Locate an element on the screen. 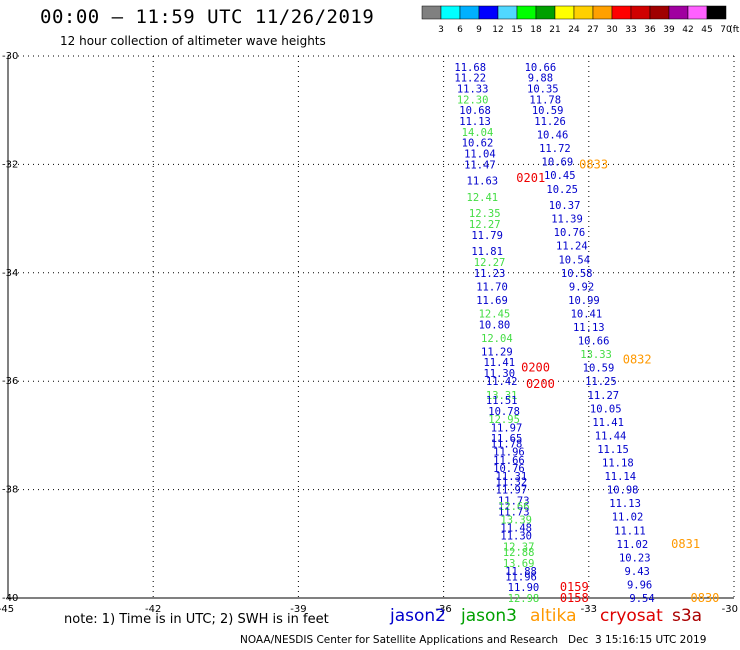  wave-height-value: 12.41 is located at coordinates (483, 198).